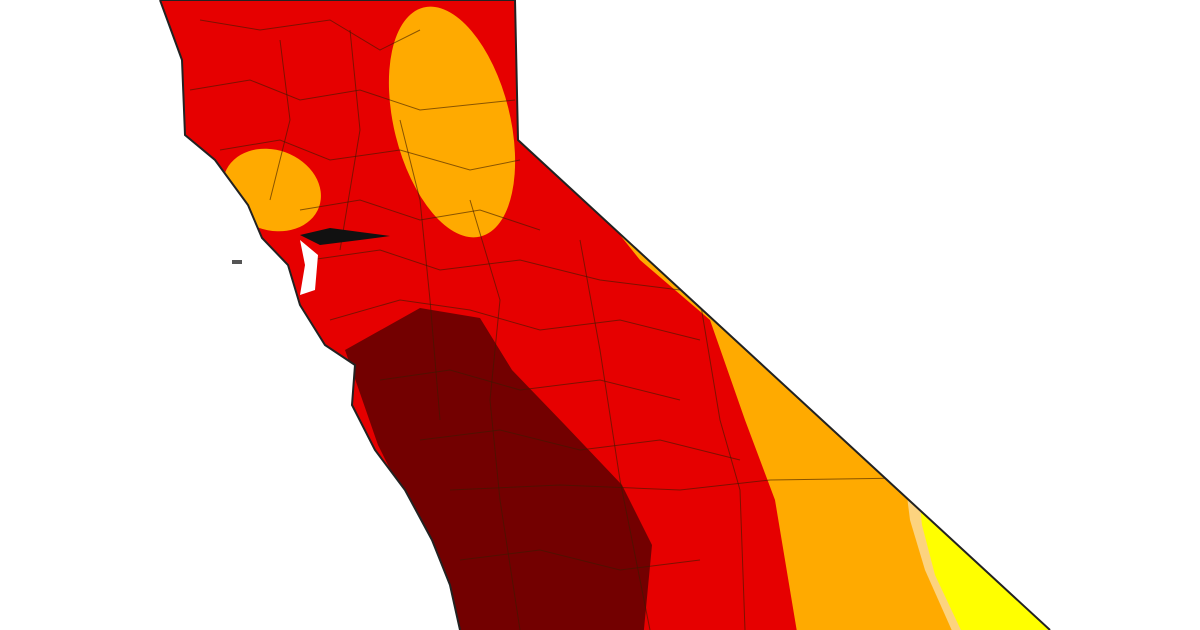 This screenshot has height=630, width=1200. Describe the element at coordinates (498, 469) in the screenshot. I see `exceptional-drought-area` at that location.